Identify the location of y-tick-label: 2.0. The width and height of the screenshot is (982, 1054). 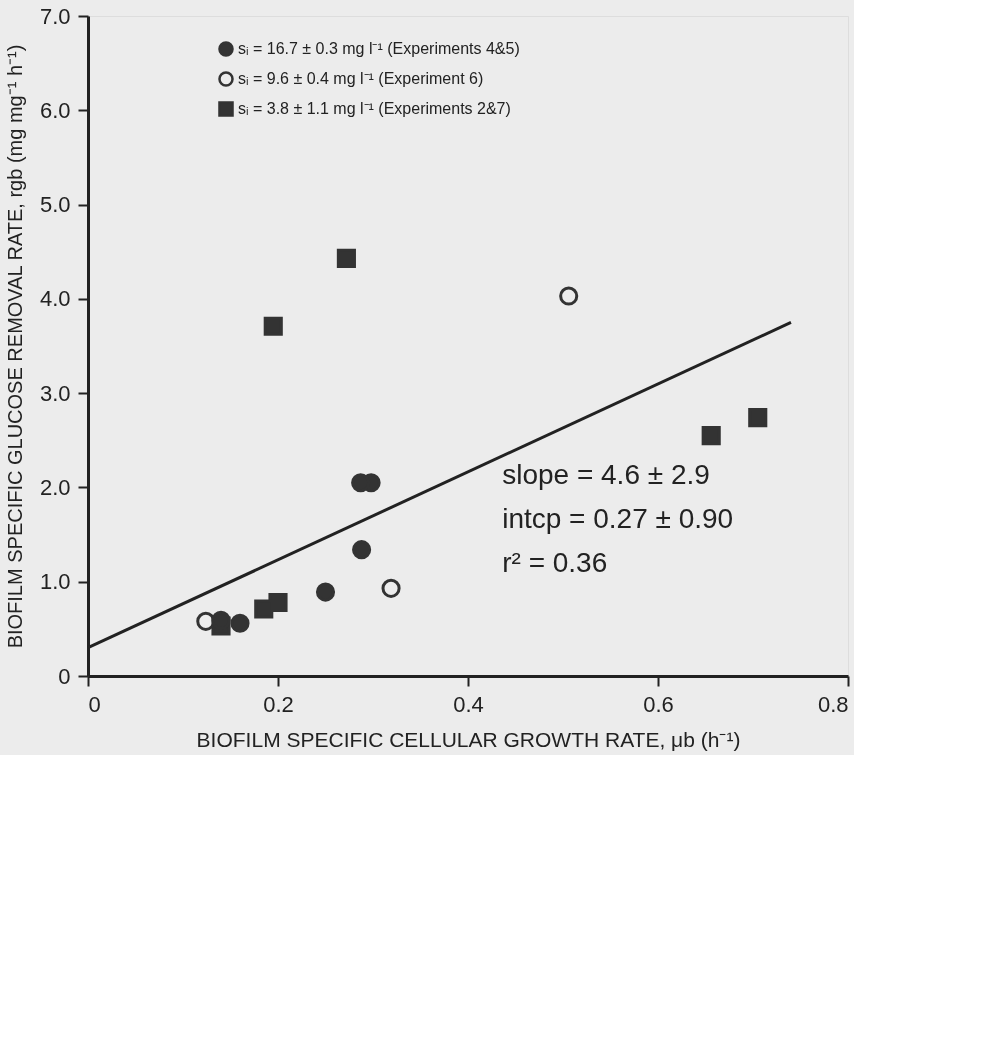
(55, 487).